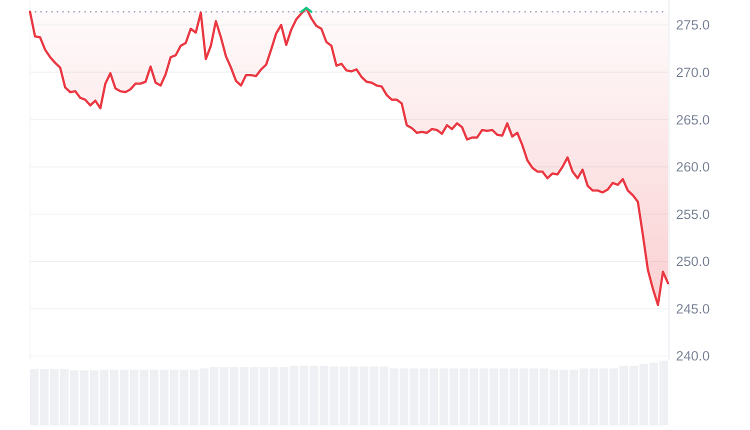 The height and width of the screenshot is (430, 750). I want to click on y-tick-label: 265.0, so click(693, 120).